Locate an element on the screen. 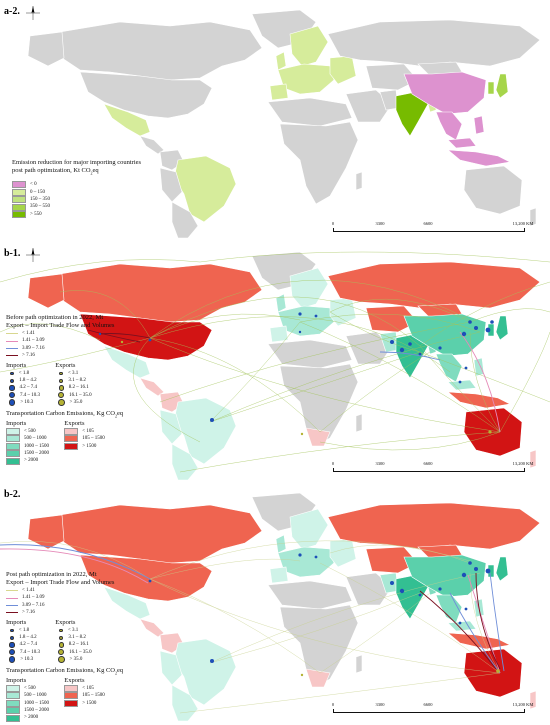 The height and width of the screenshot is (725, 550). country-madagascar is located at coordinates (359, 664).